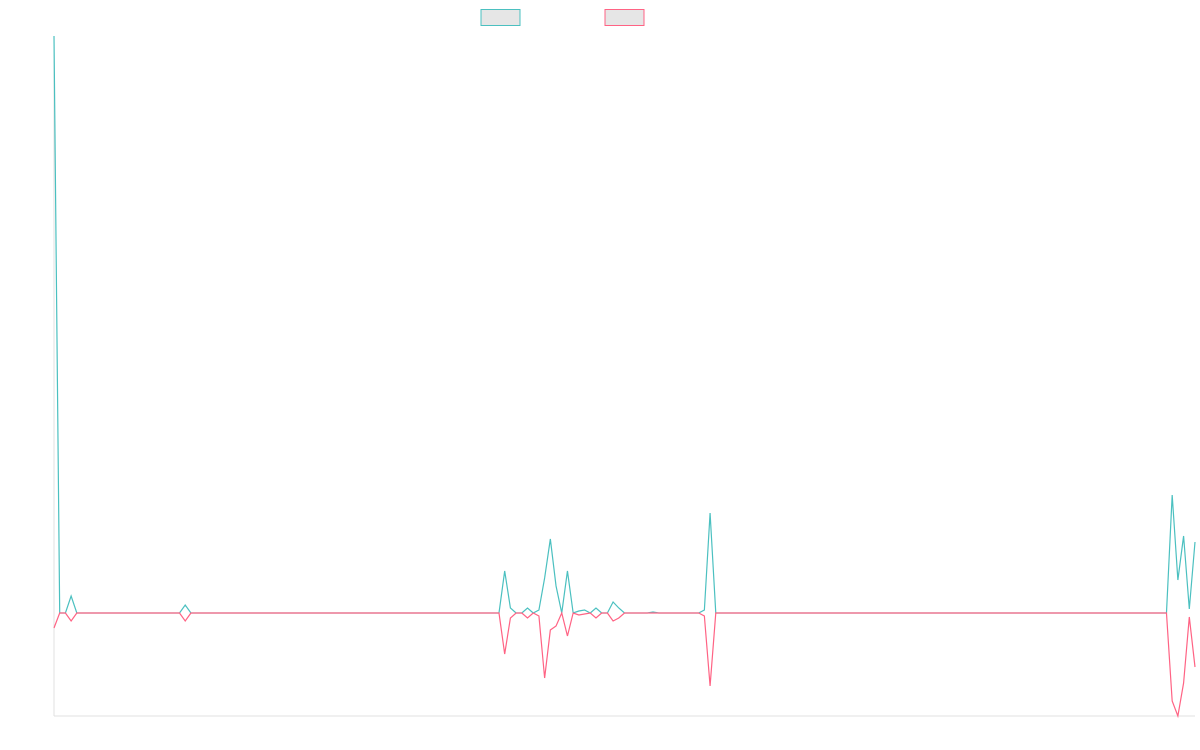  What do you see at coordinates (624, 665) in the screenshot?
I see `series-line` at bounding box center [624, 665].